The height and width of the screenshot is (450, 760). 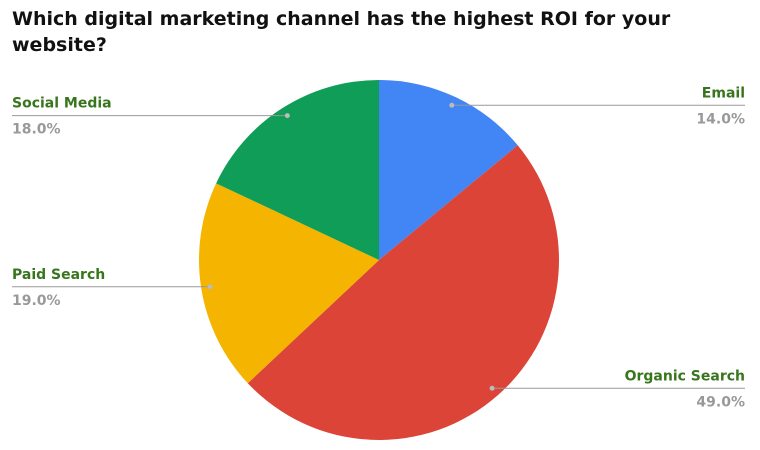 I want to click on value-label: 18.0%, so click(x=36, y=130).